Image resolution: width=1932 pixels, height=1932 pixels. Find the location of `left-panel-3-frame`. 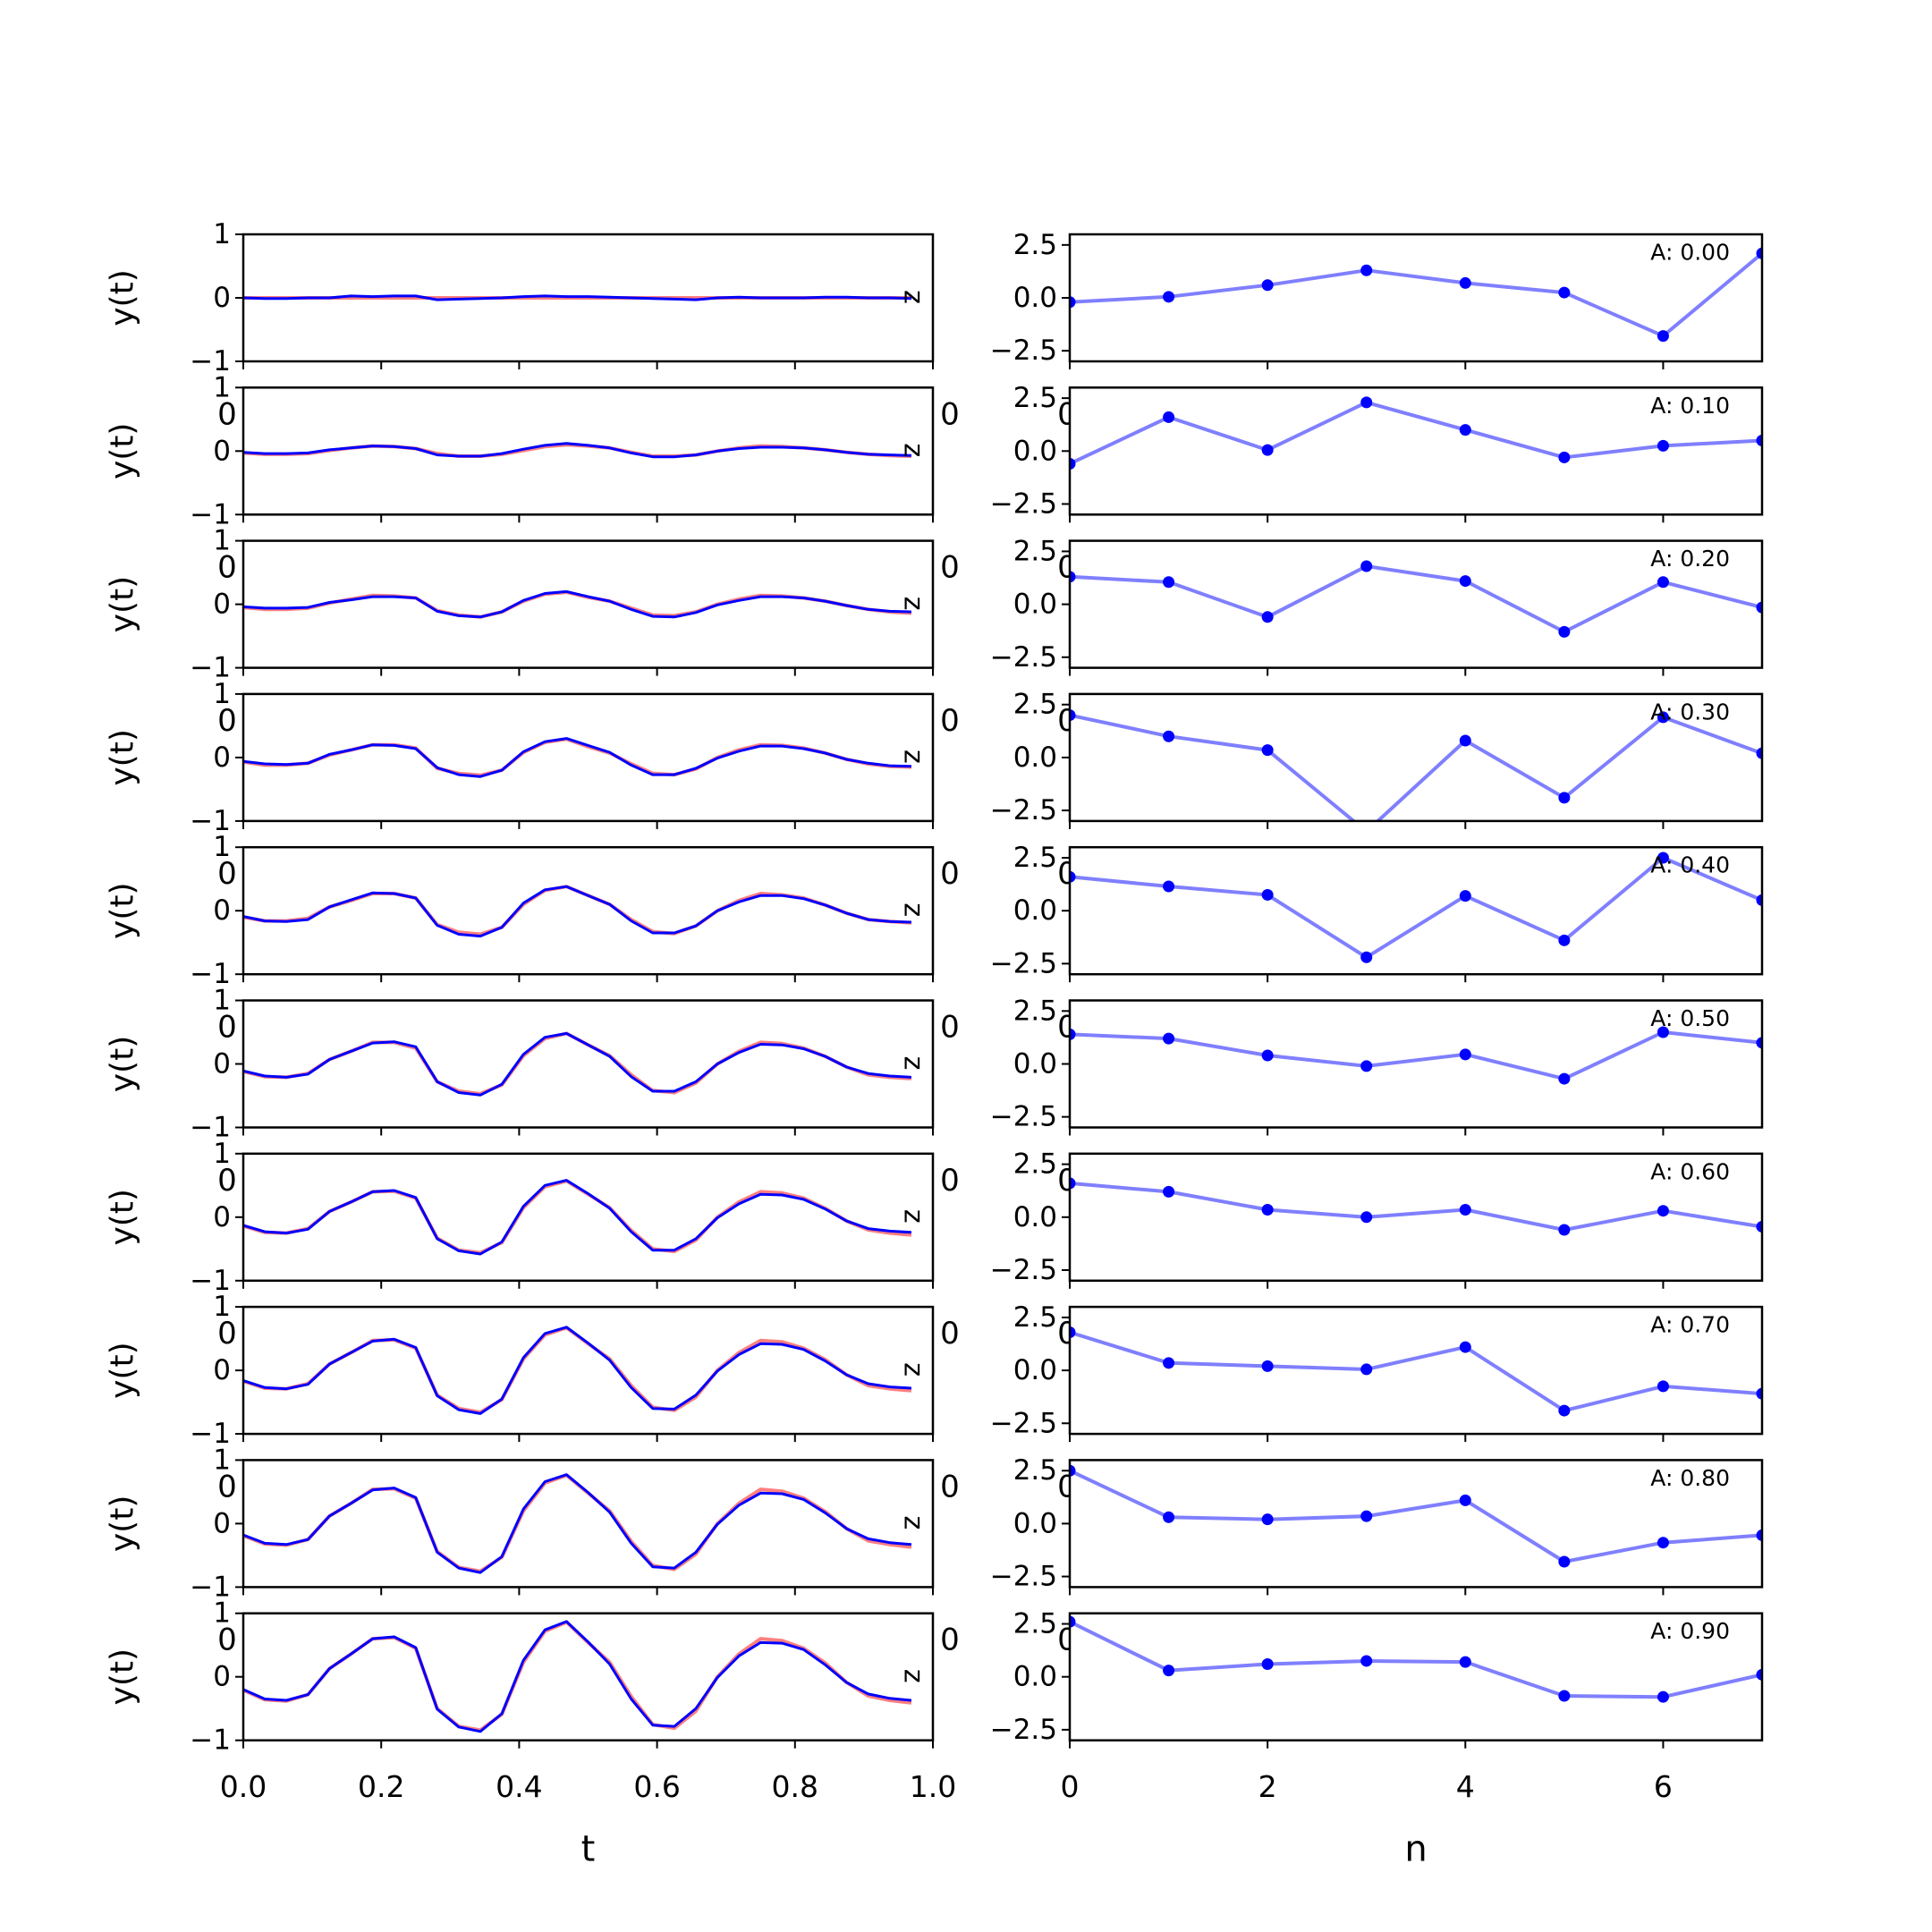

left-panel-3-frame is located at coordinates (588, 604).